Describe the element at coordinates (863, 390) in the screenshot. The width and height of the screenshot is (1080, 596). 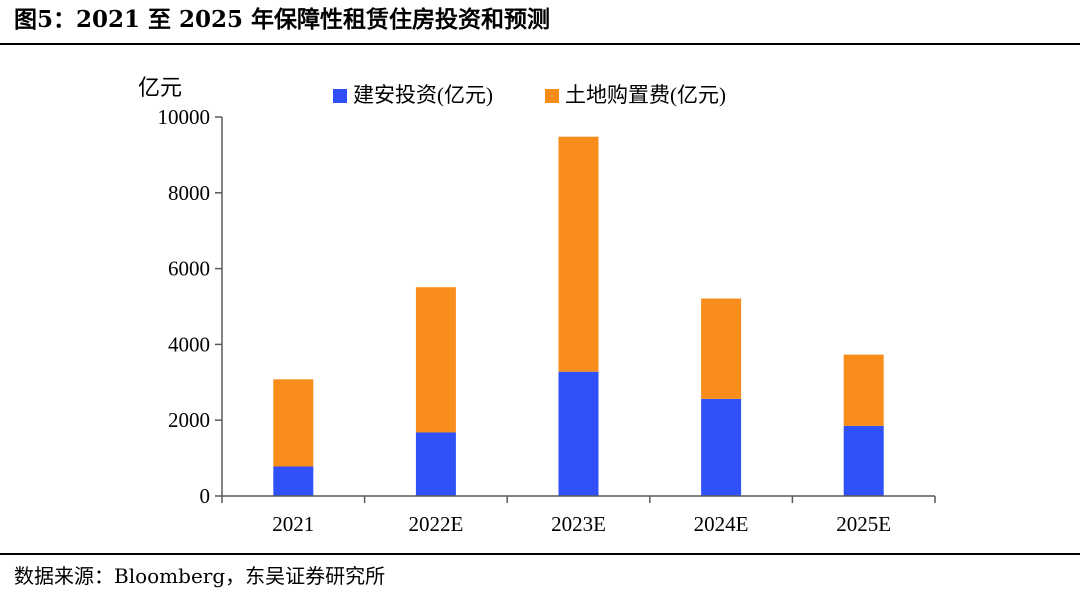
I see `bar-land-2025E` at that location.